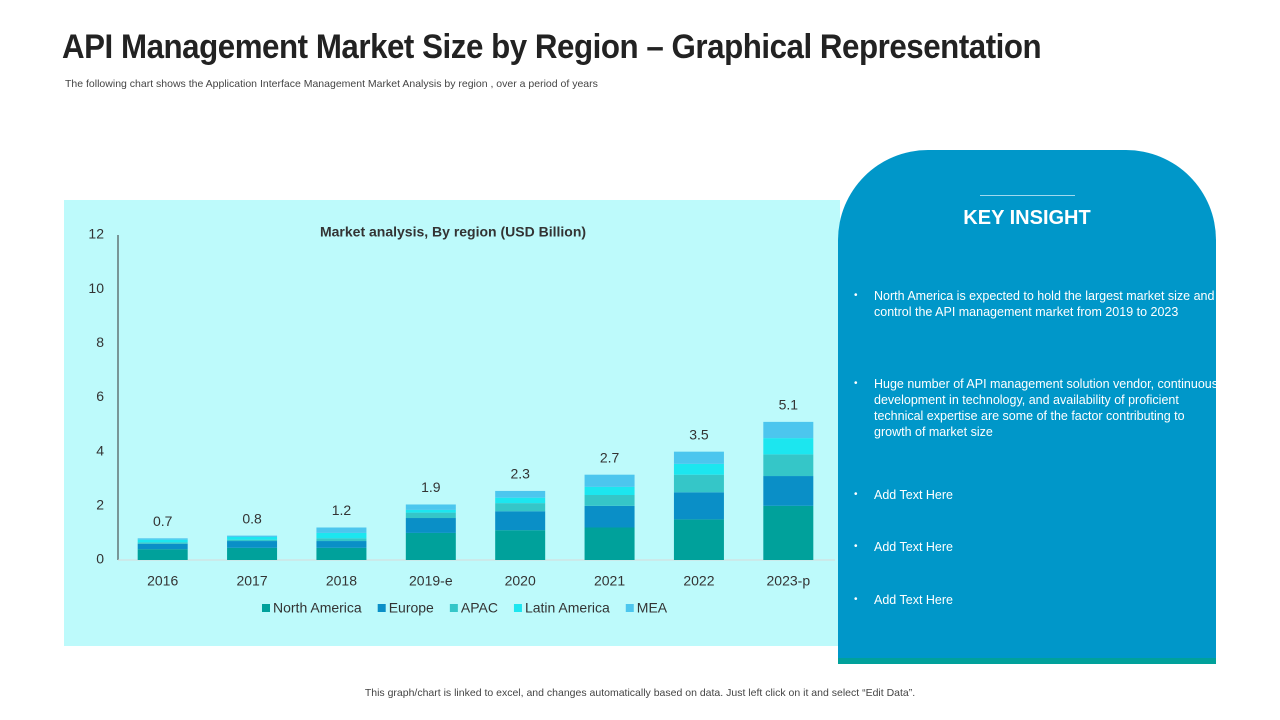 This screenshot has height=720, width=1280. What do you see at coordinates (100, 342) in the screenshot?
I see `y-tick-label: 8` at bounding box center [100, 342].